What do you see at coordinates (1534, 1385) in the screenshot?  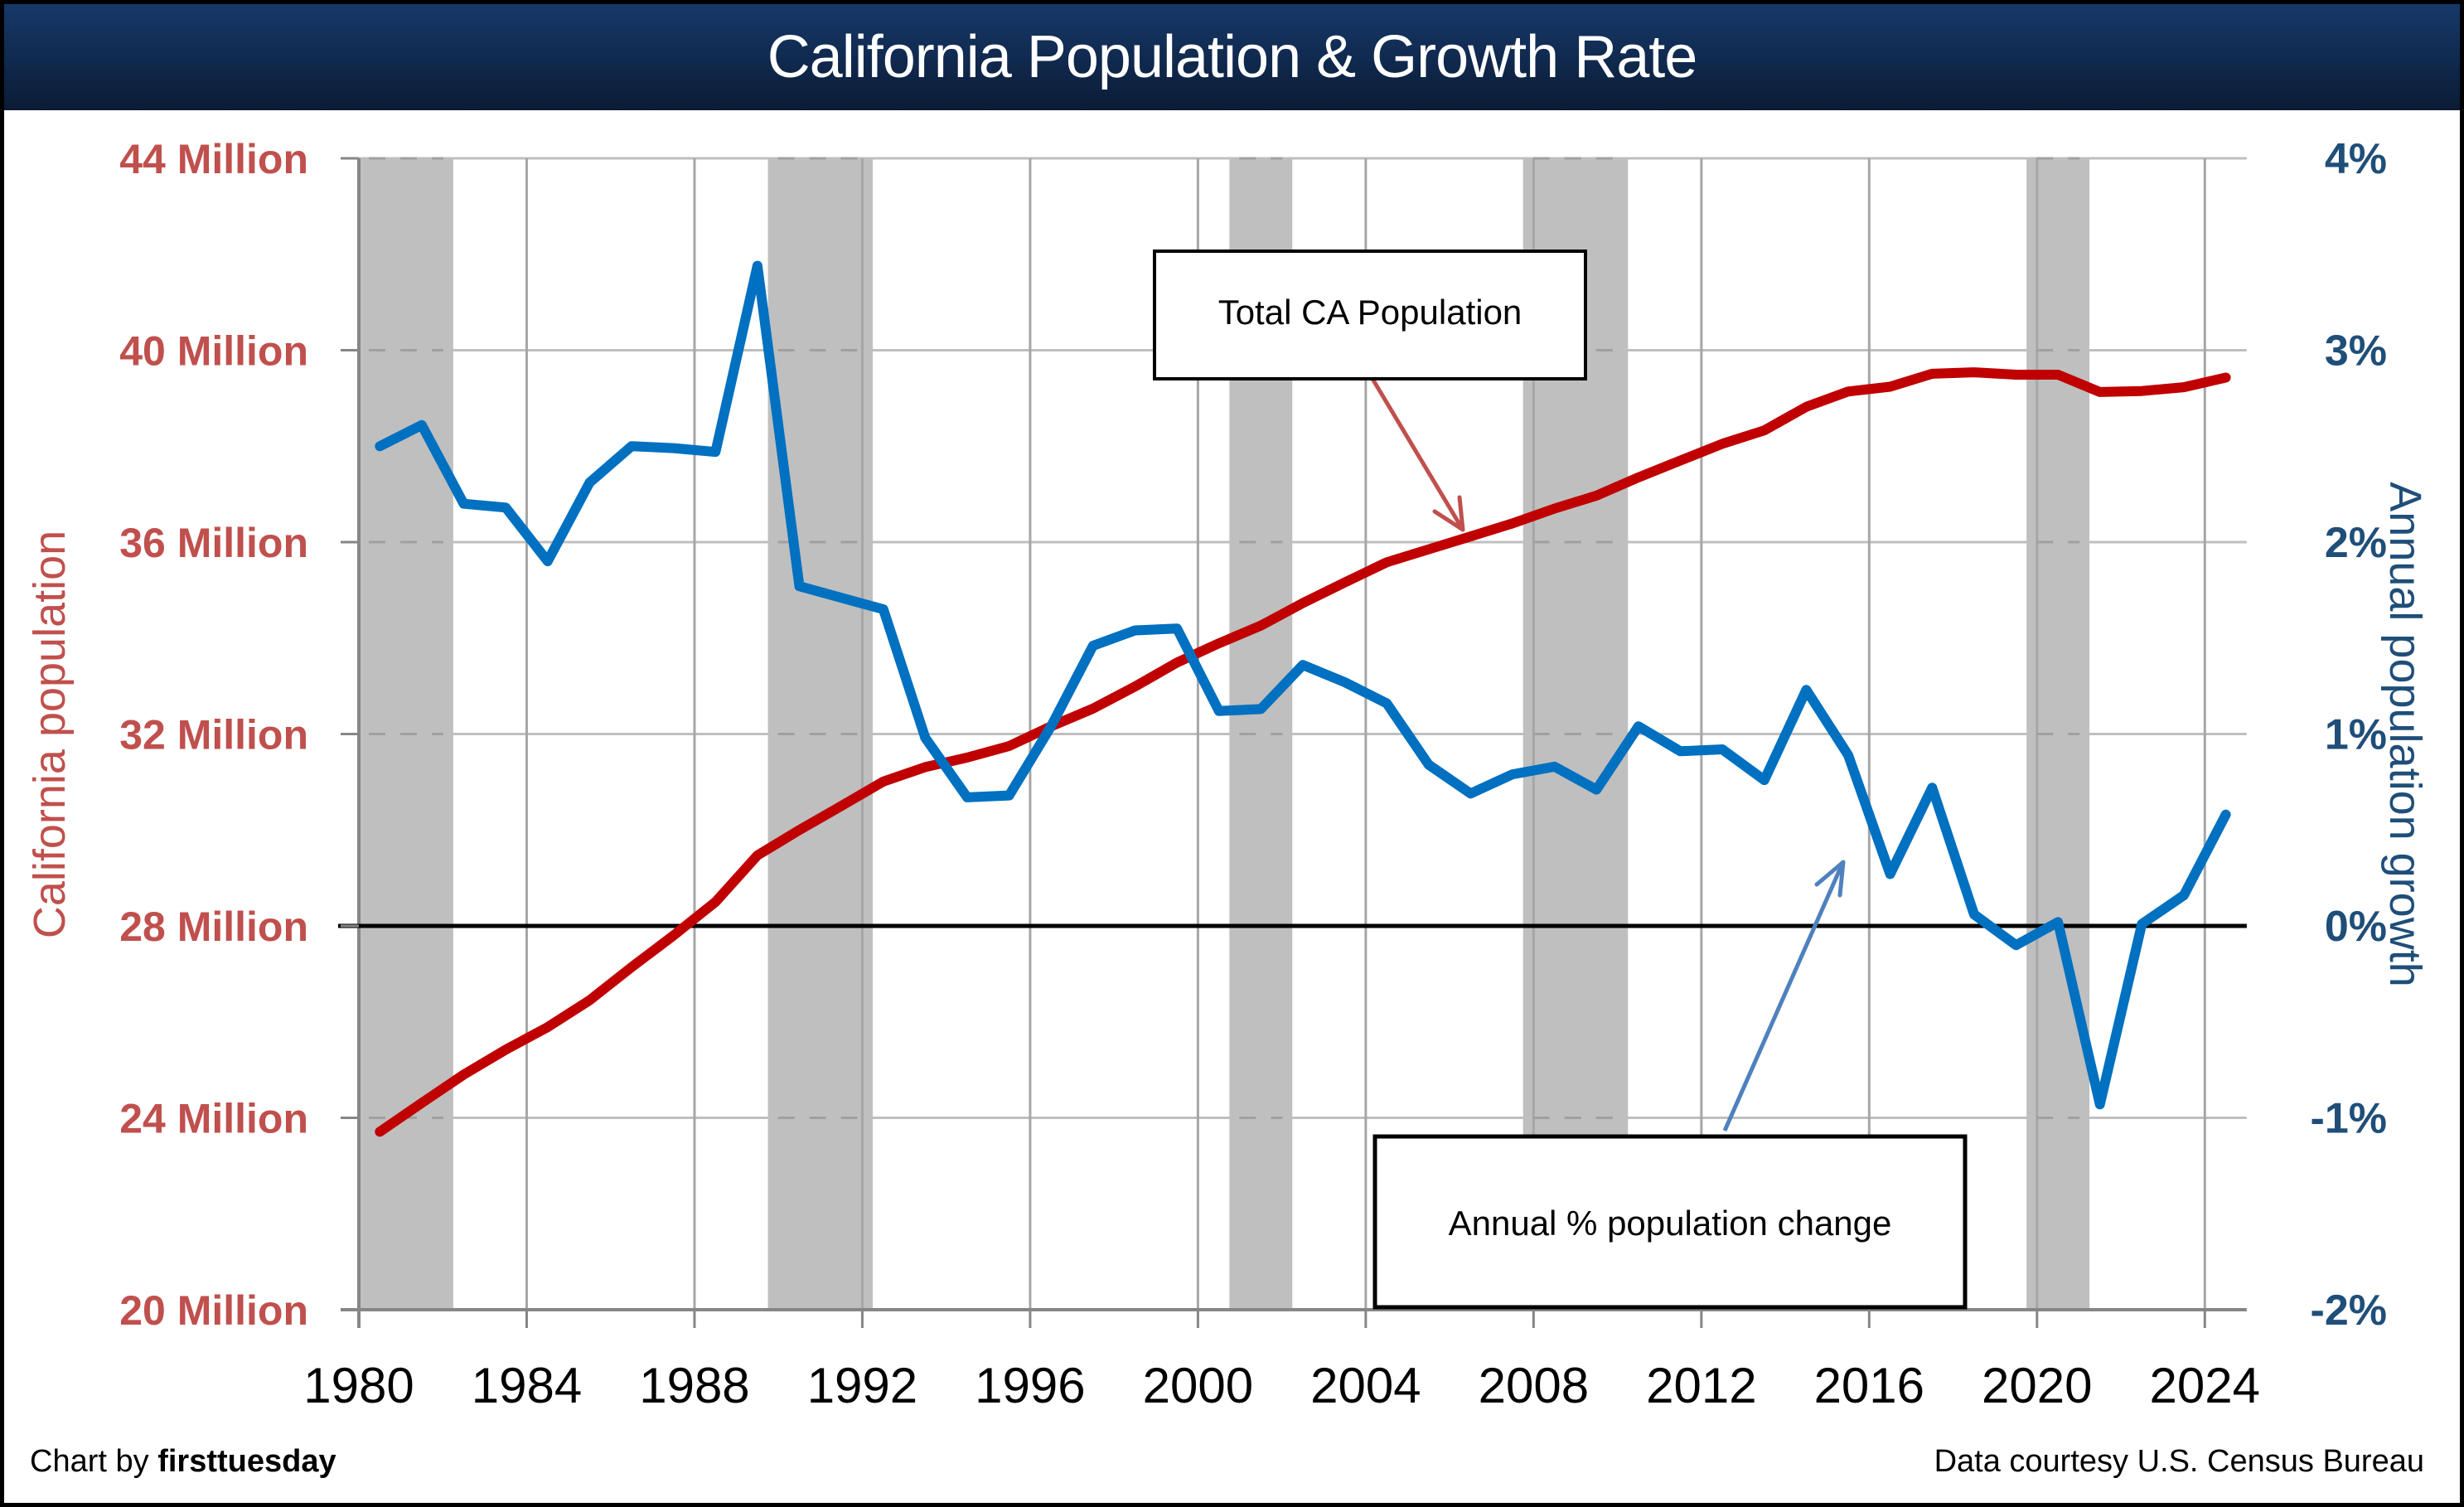 I see `x-tick-label: 2008` at bounding box center [1534, 1385].